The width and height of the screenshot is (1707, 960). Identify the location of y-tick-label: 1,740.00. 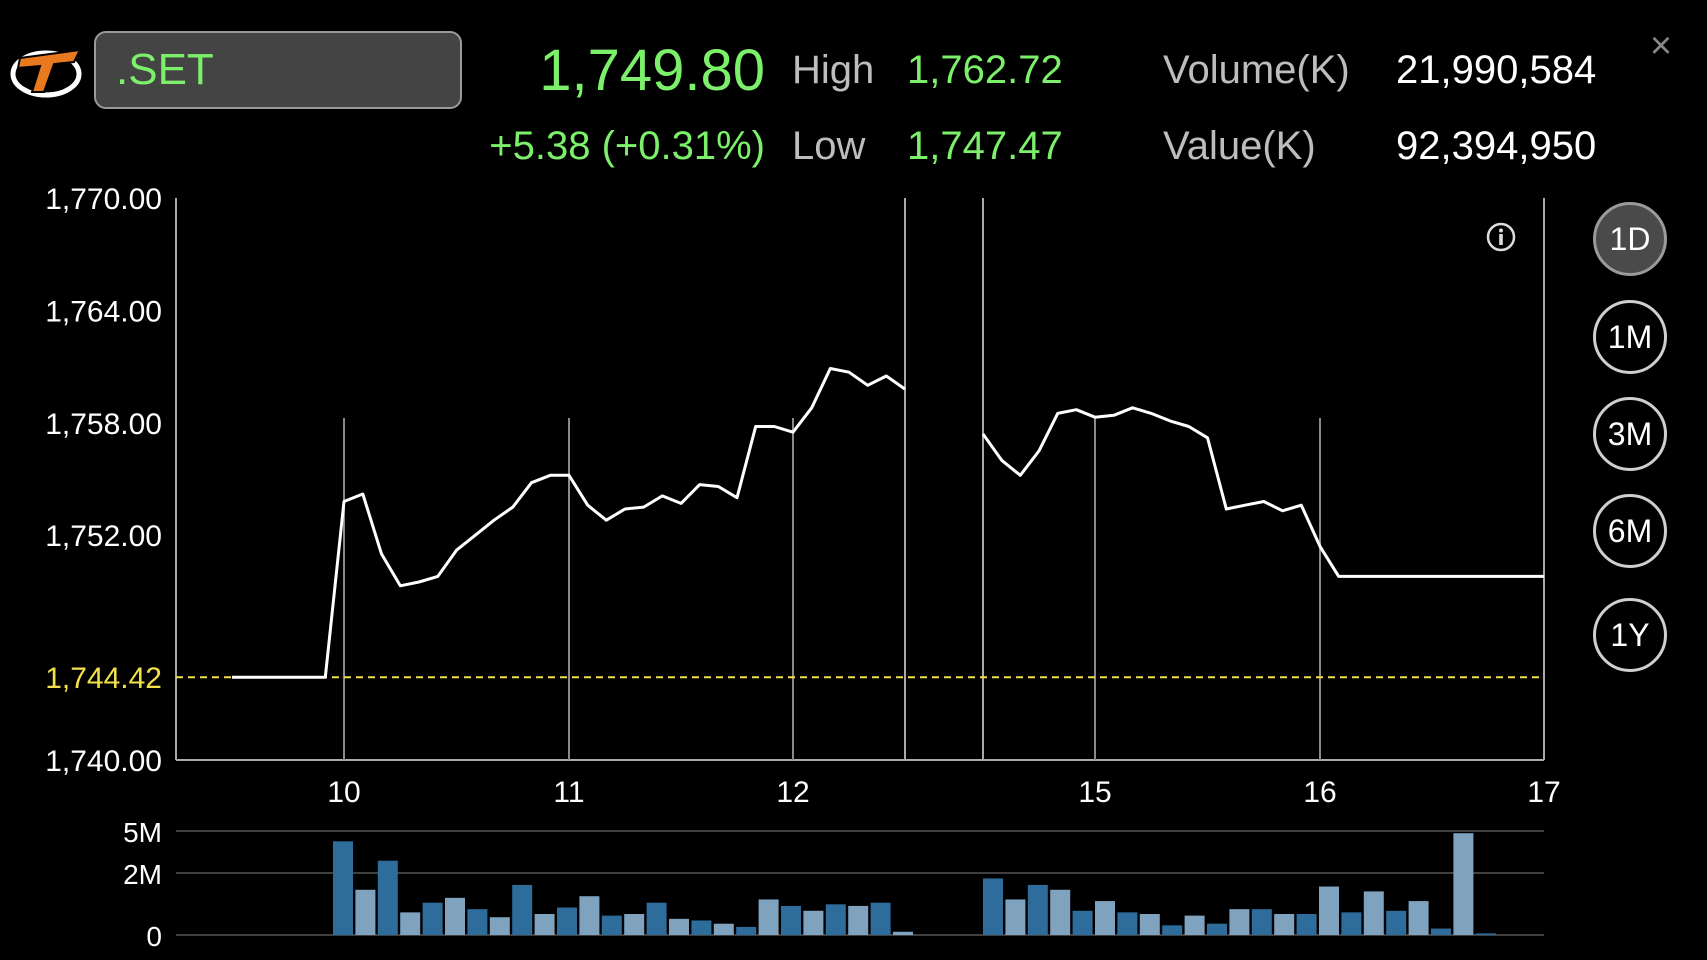
(103, 761).